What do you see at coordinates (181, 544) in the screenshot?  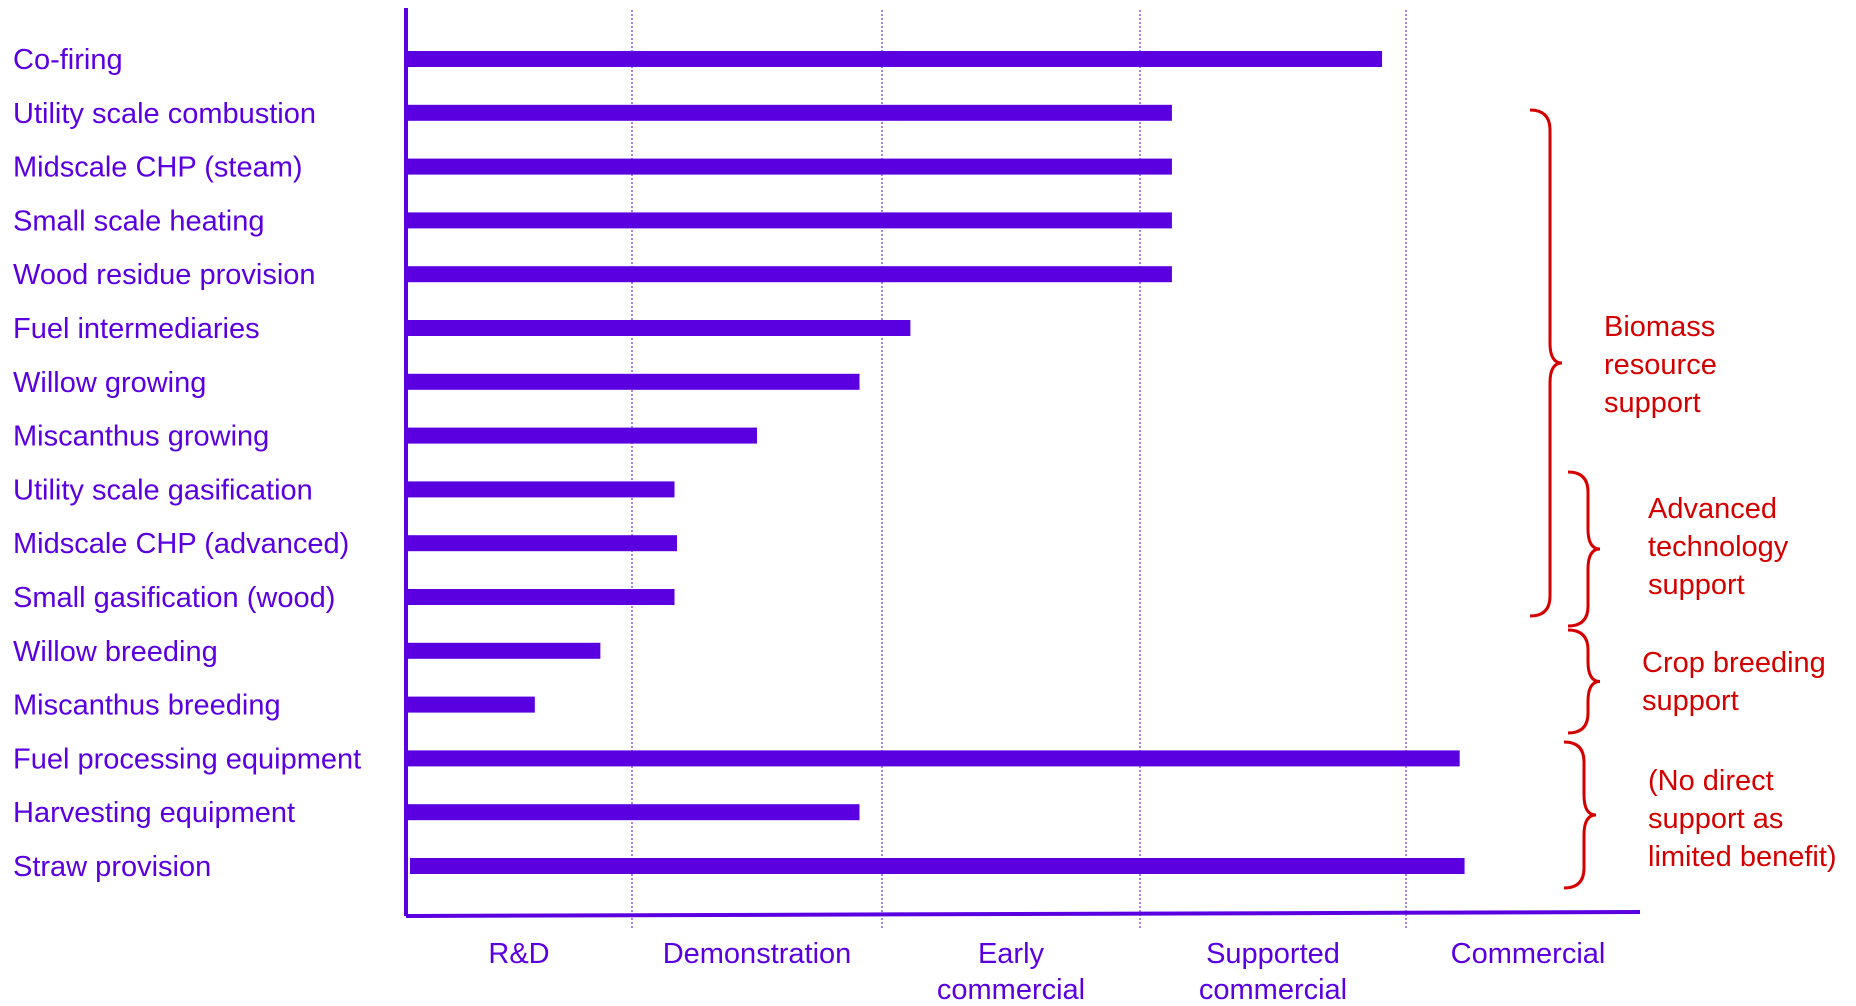 I see `category-label: Midscale CHP (advanced)` at bounding box center [181, 544].